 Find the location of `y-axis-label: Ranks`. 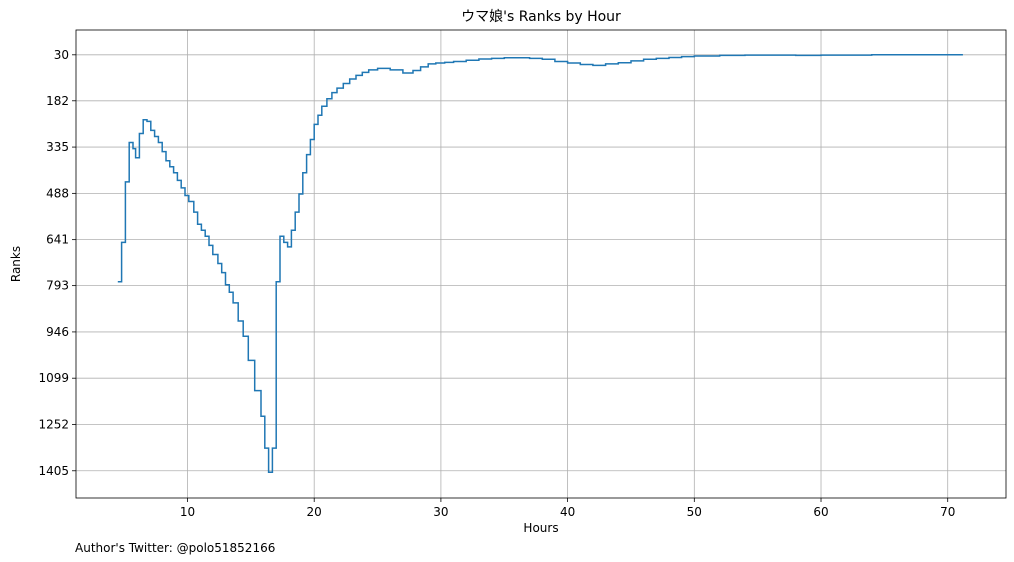

y-axis-label: Ranks is located at coordinates (16, 264).